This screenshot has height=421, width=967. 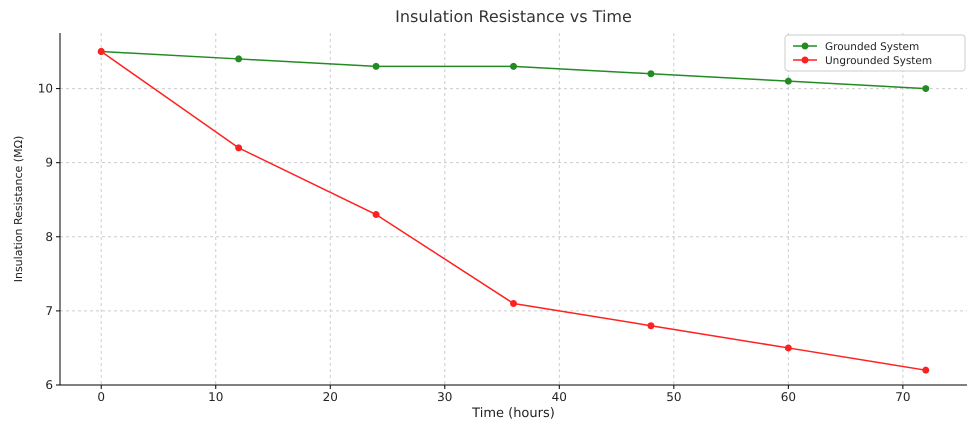 What do you see at coordinates (513, 16) in the screenshot?
I see `chart-title: Insulation Resistance vs Time` at bounding box center [513, 16].